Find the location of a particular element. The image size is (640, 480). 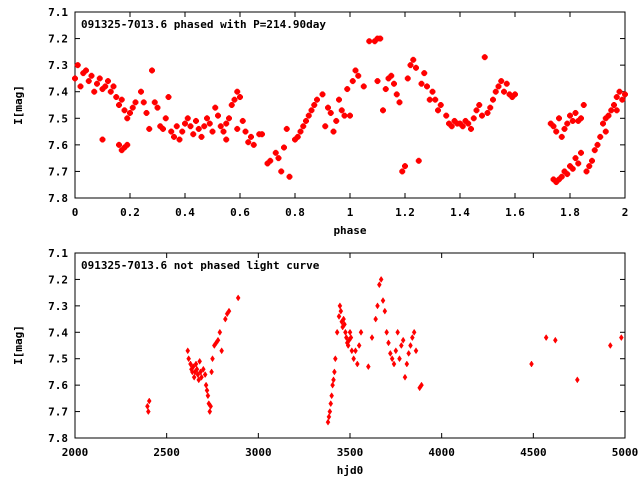

x-tick-label: 0.4 is located at coordinates (185, 212).